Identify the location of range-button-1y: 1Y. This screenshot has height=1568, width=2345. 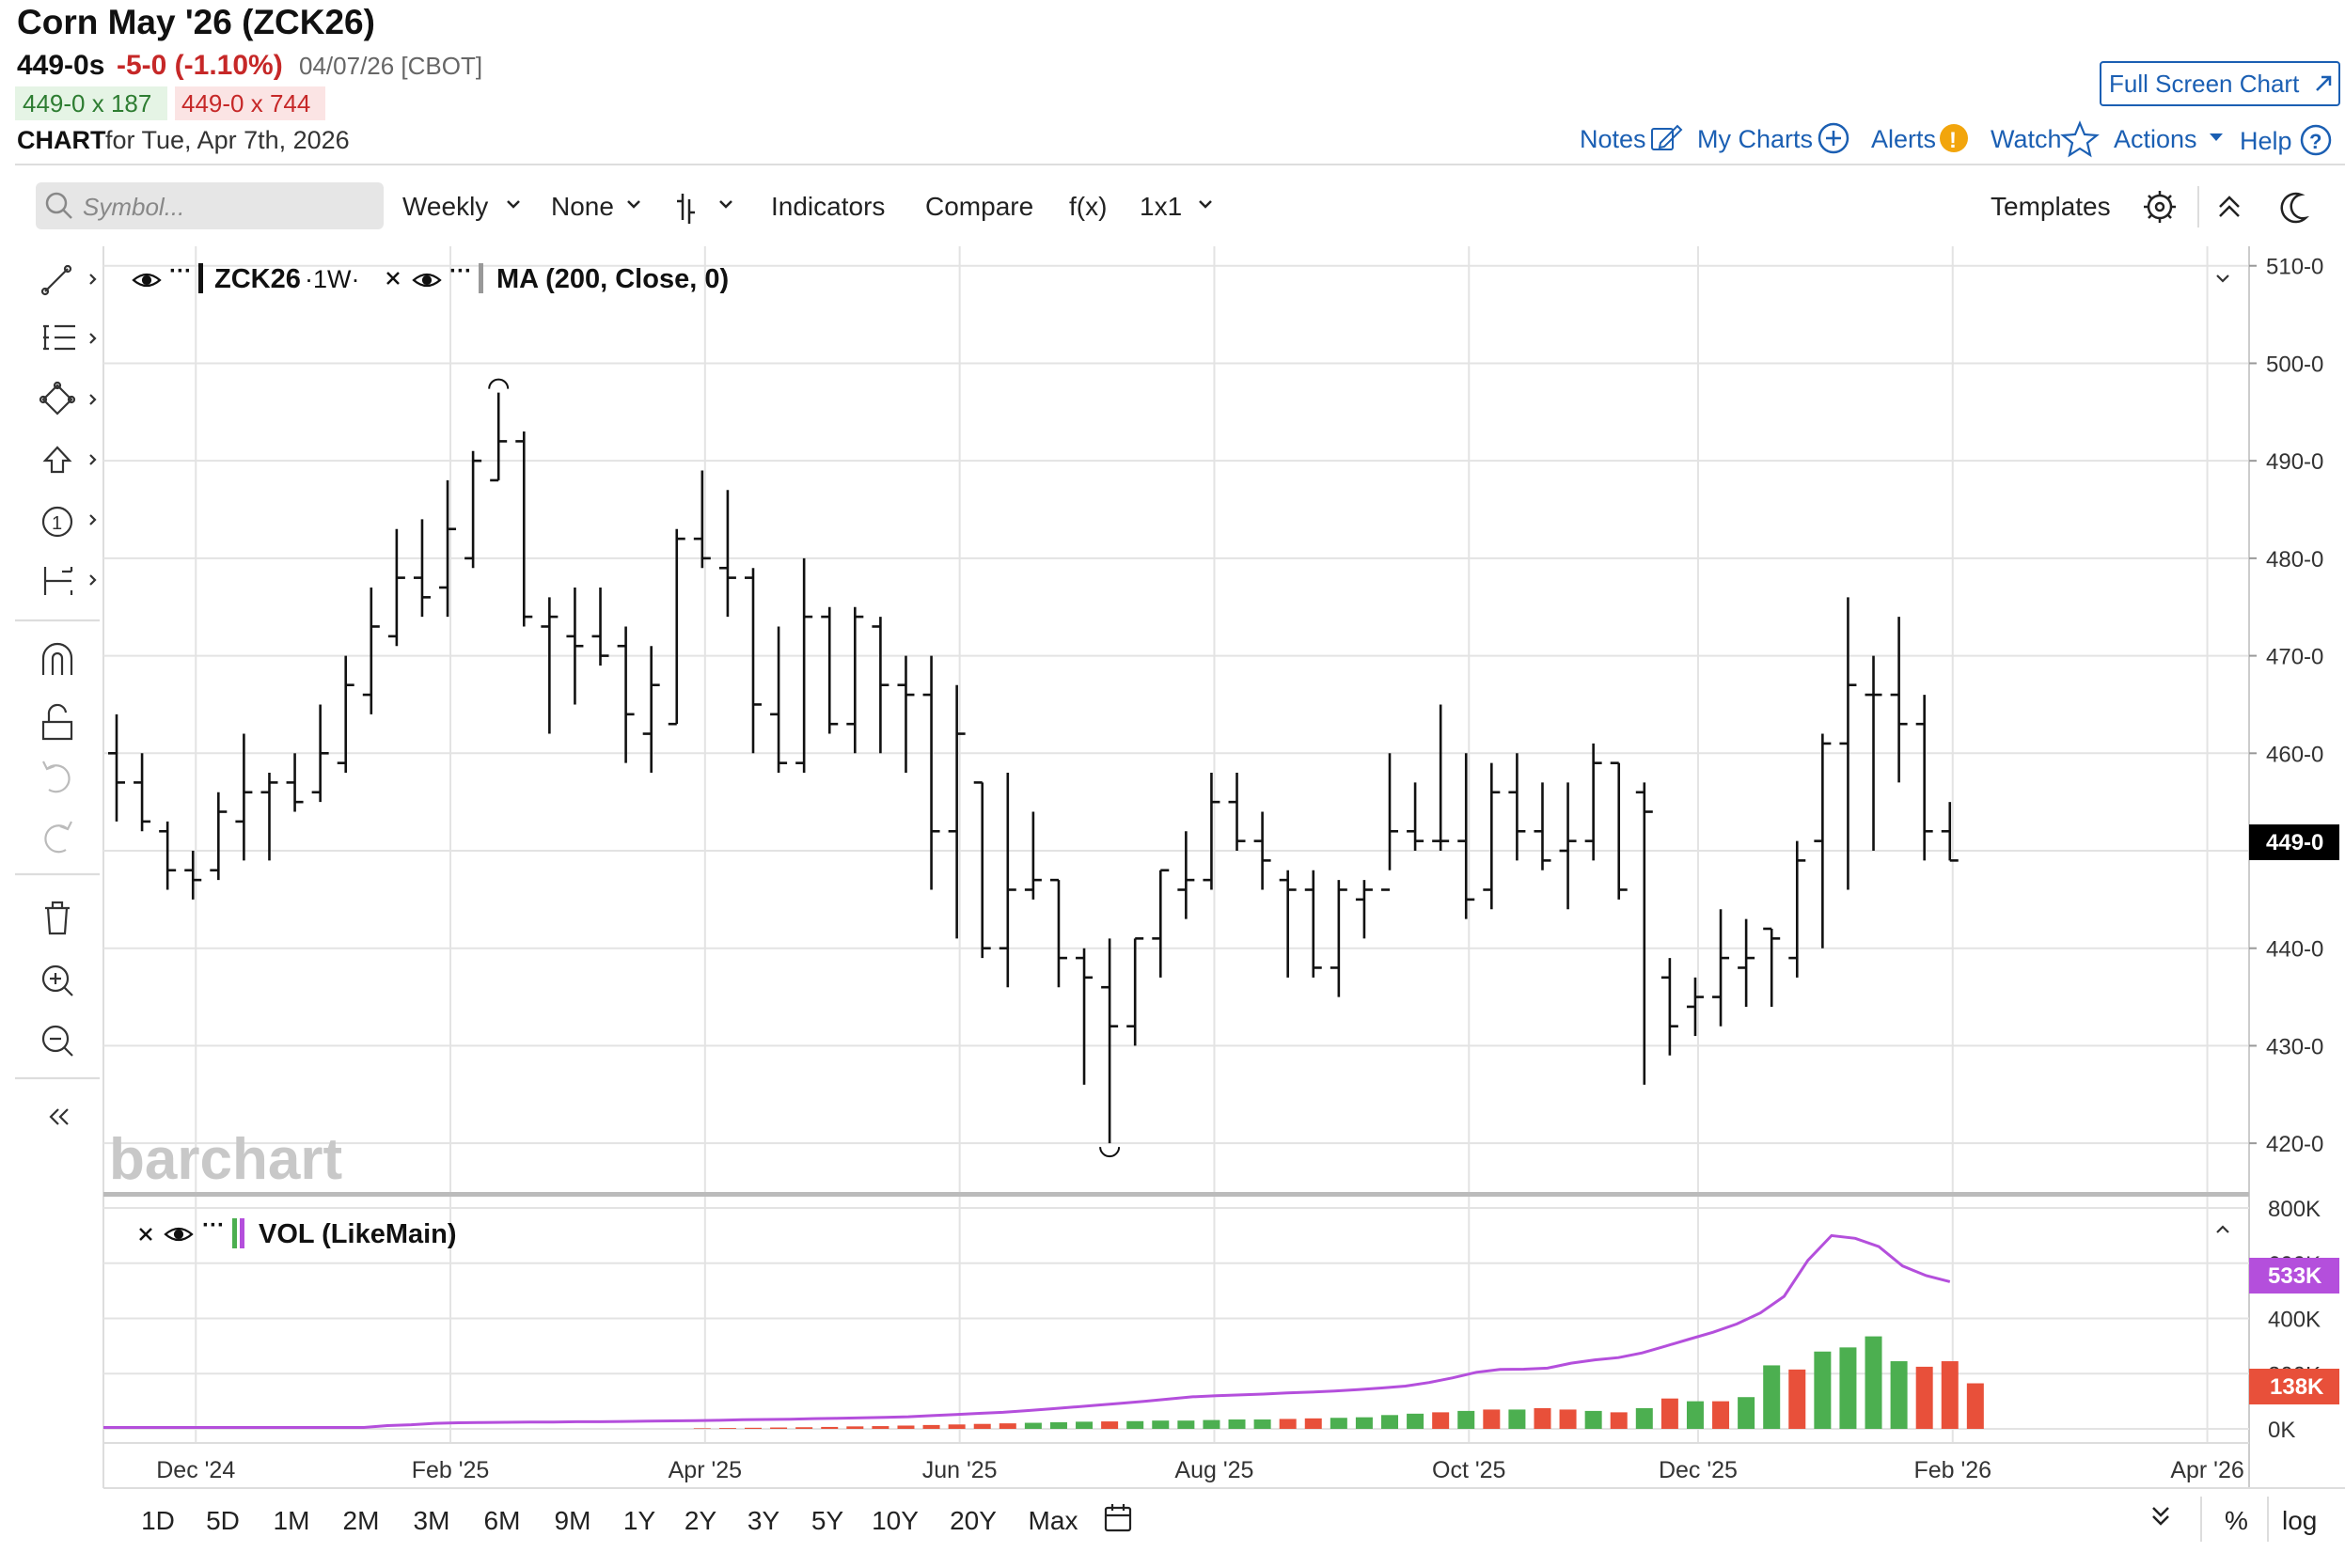
(640, 1520).